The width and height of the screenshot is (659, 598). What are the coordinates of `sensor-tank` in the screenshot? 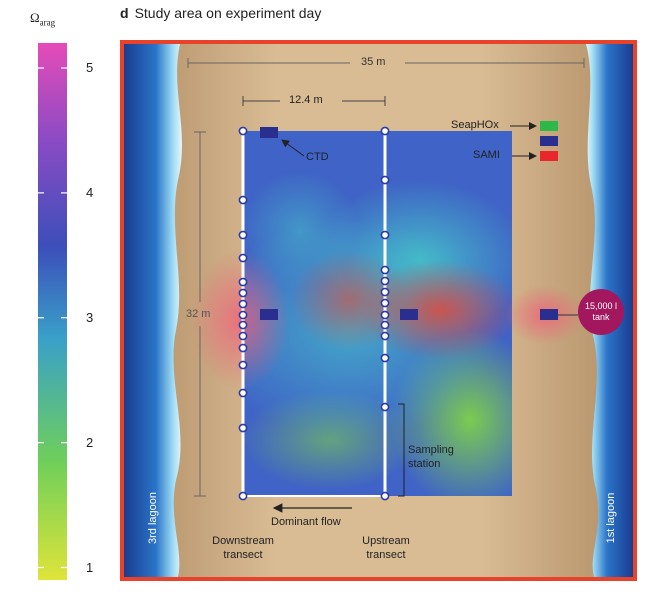 It's located at (549, 314).